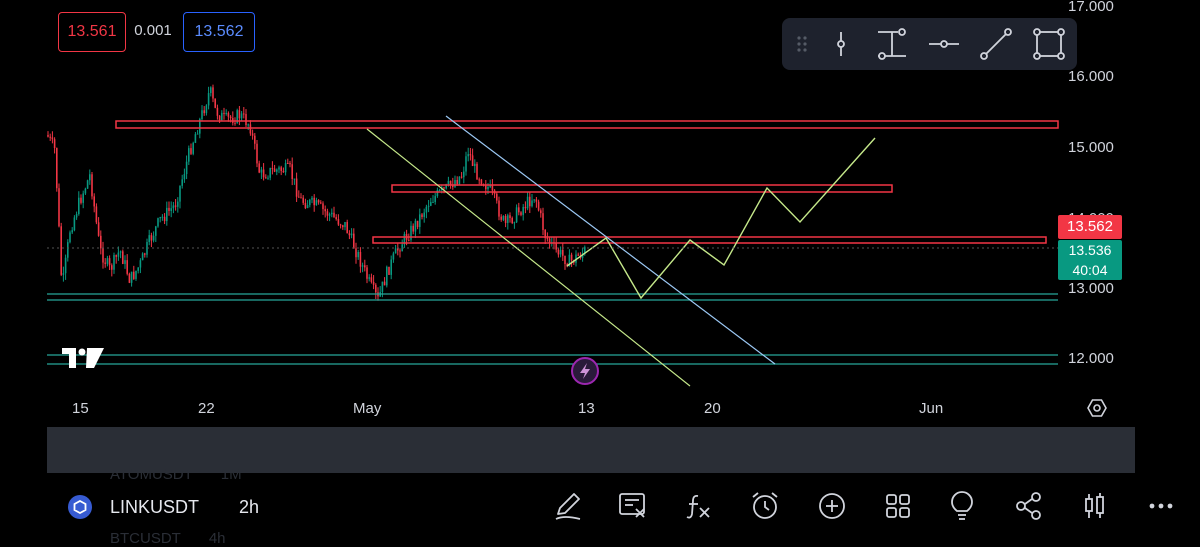 The image size is (1200, 547). I want to click on date-range-icon, so click(892, 44).